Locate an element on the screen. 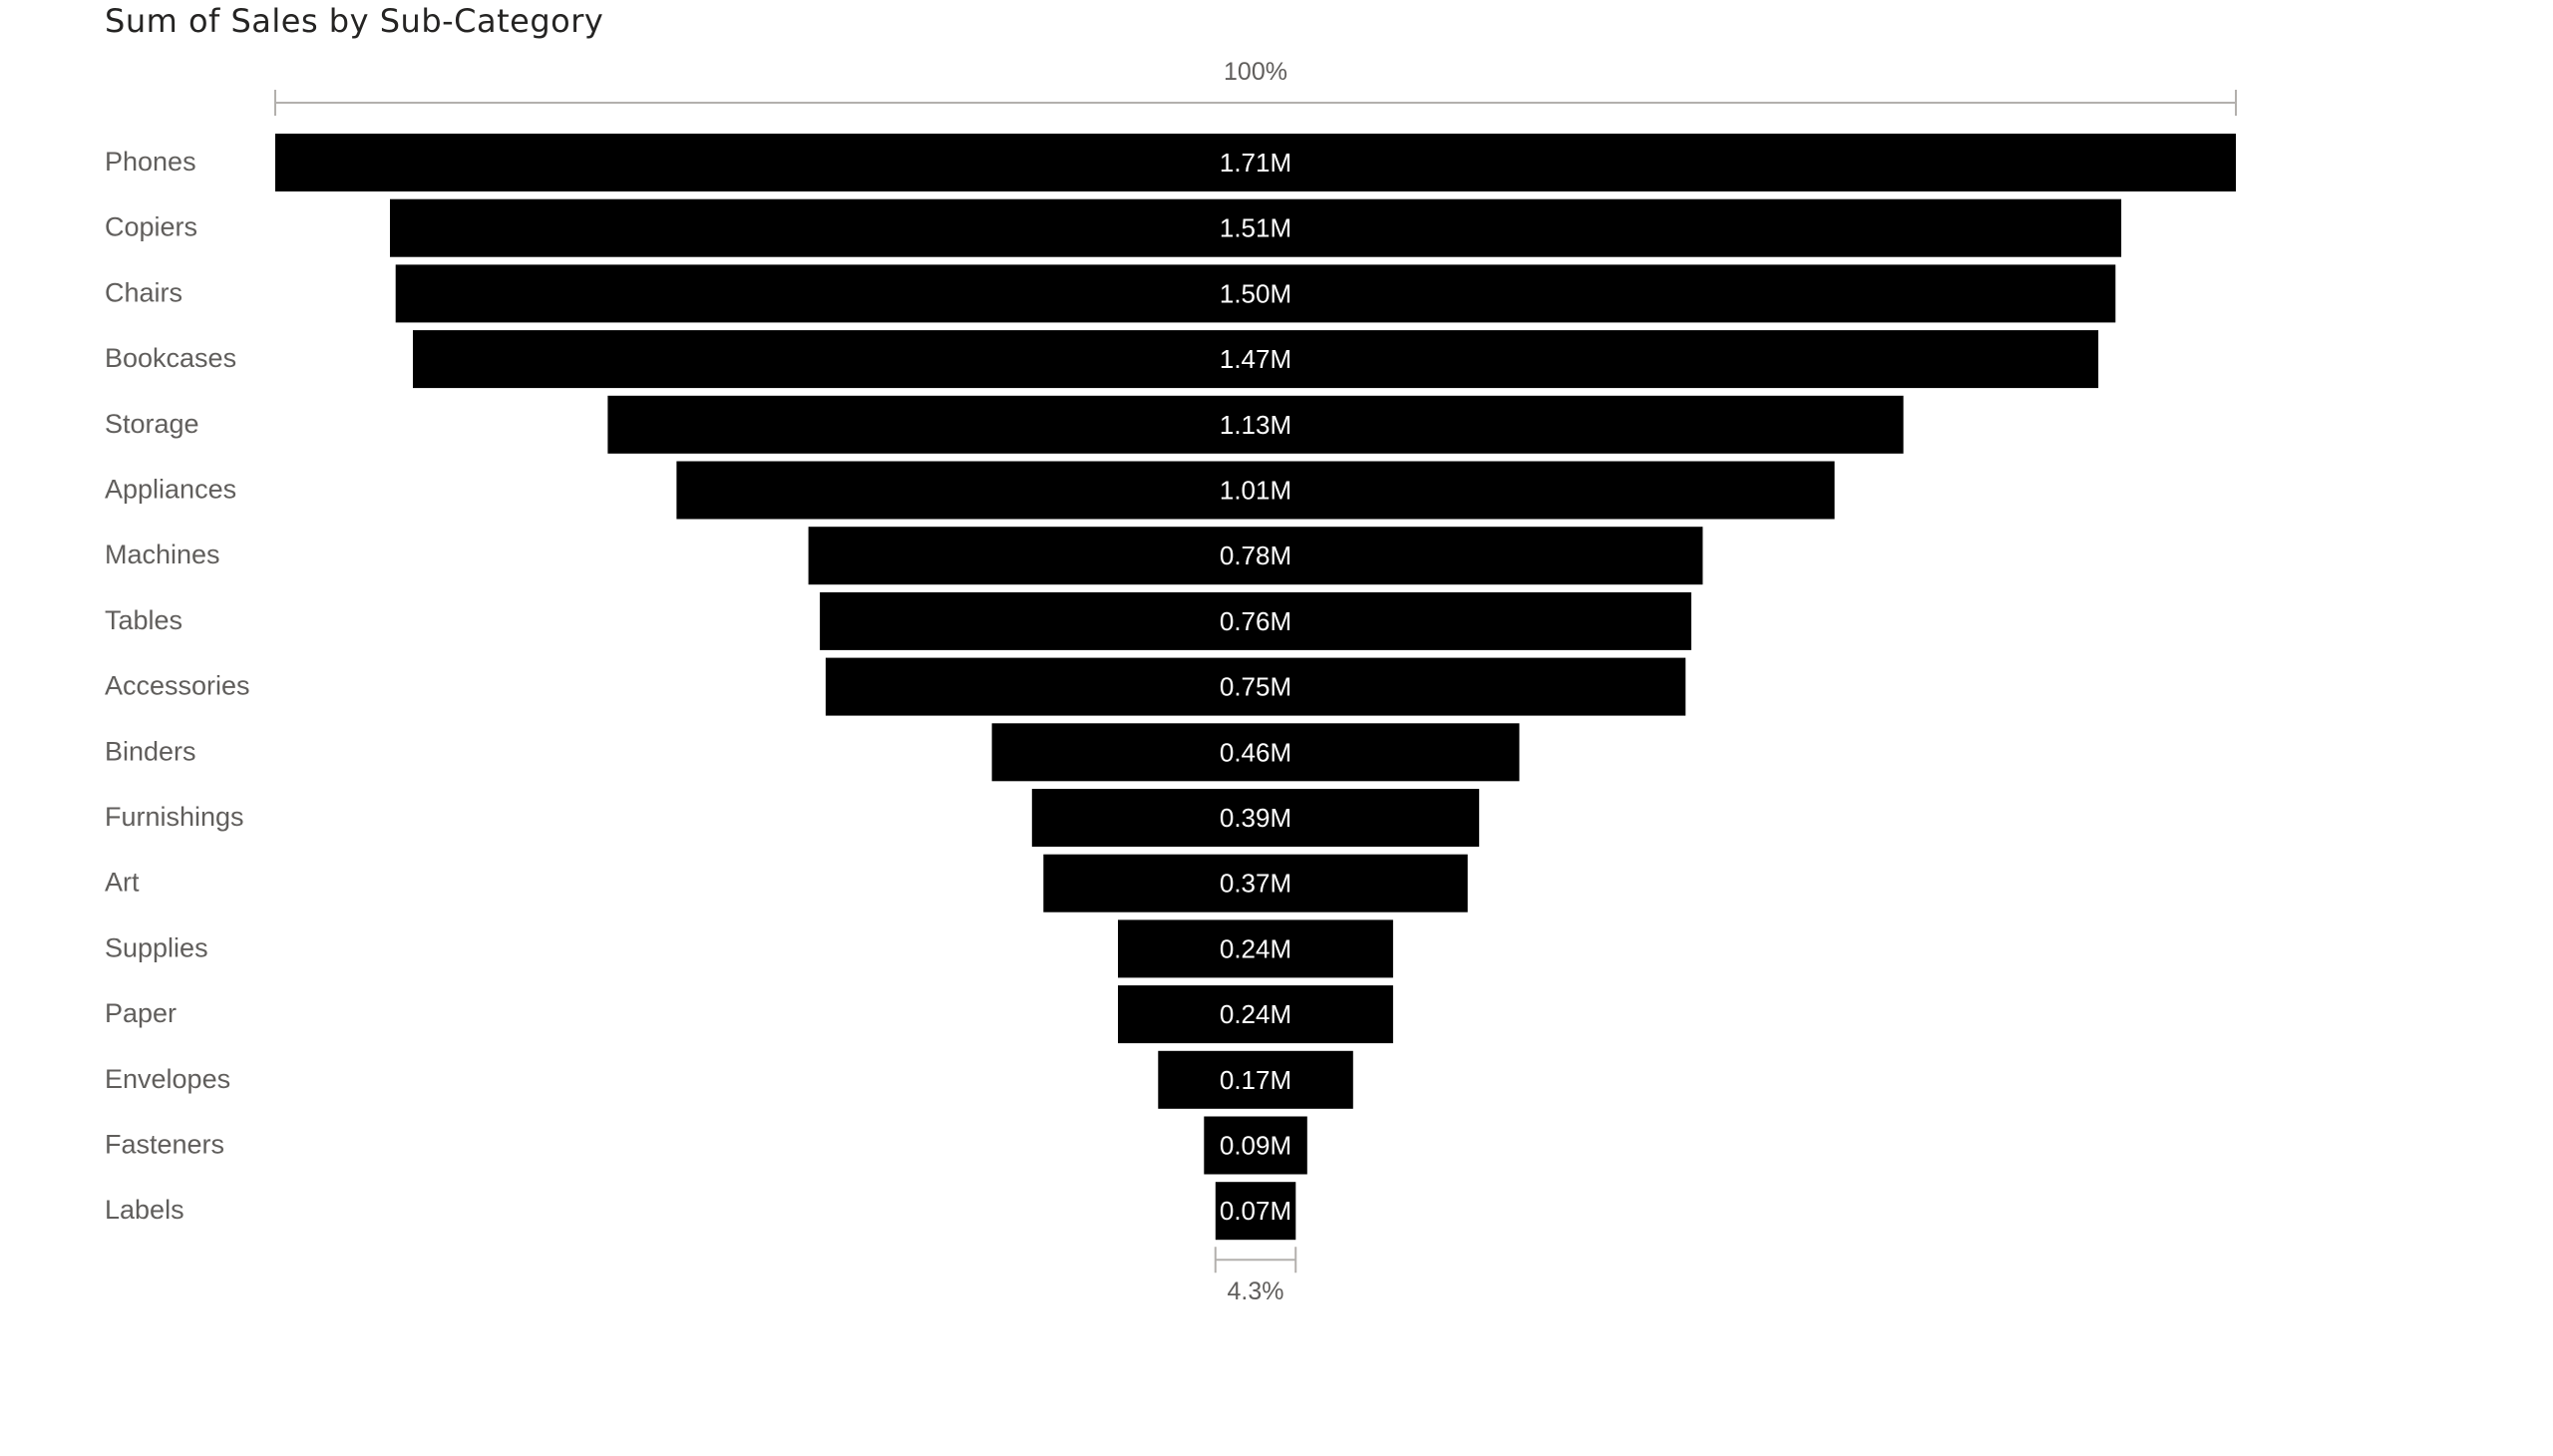  data-label-appliances: 1.01M is located at coordinates (1256, 491).